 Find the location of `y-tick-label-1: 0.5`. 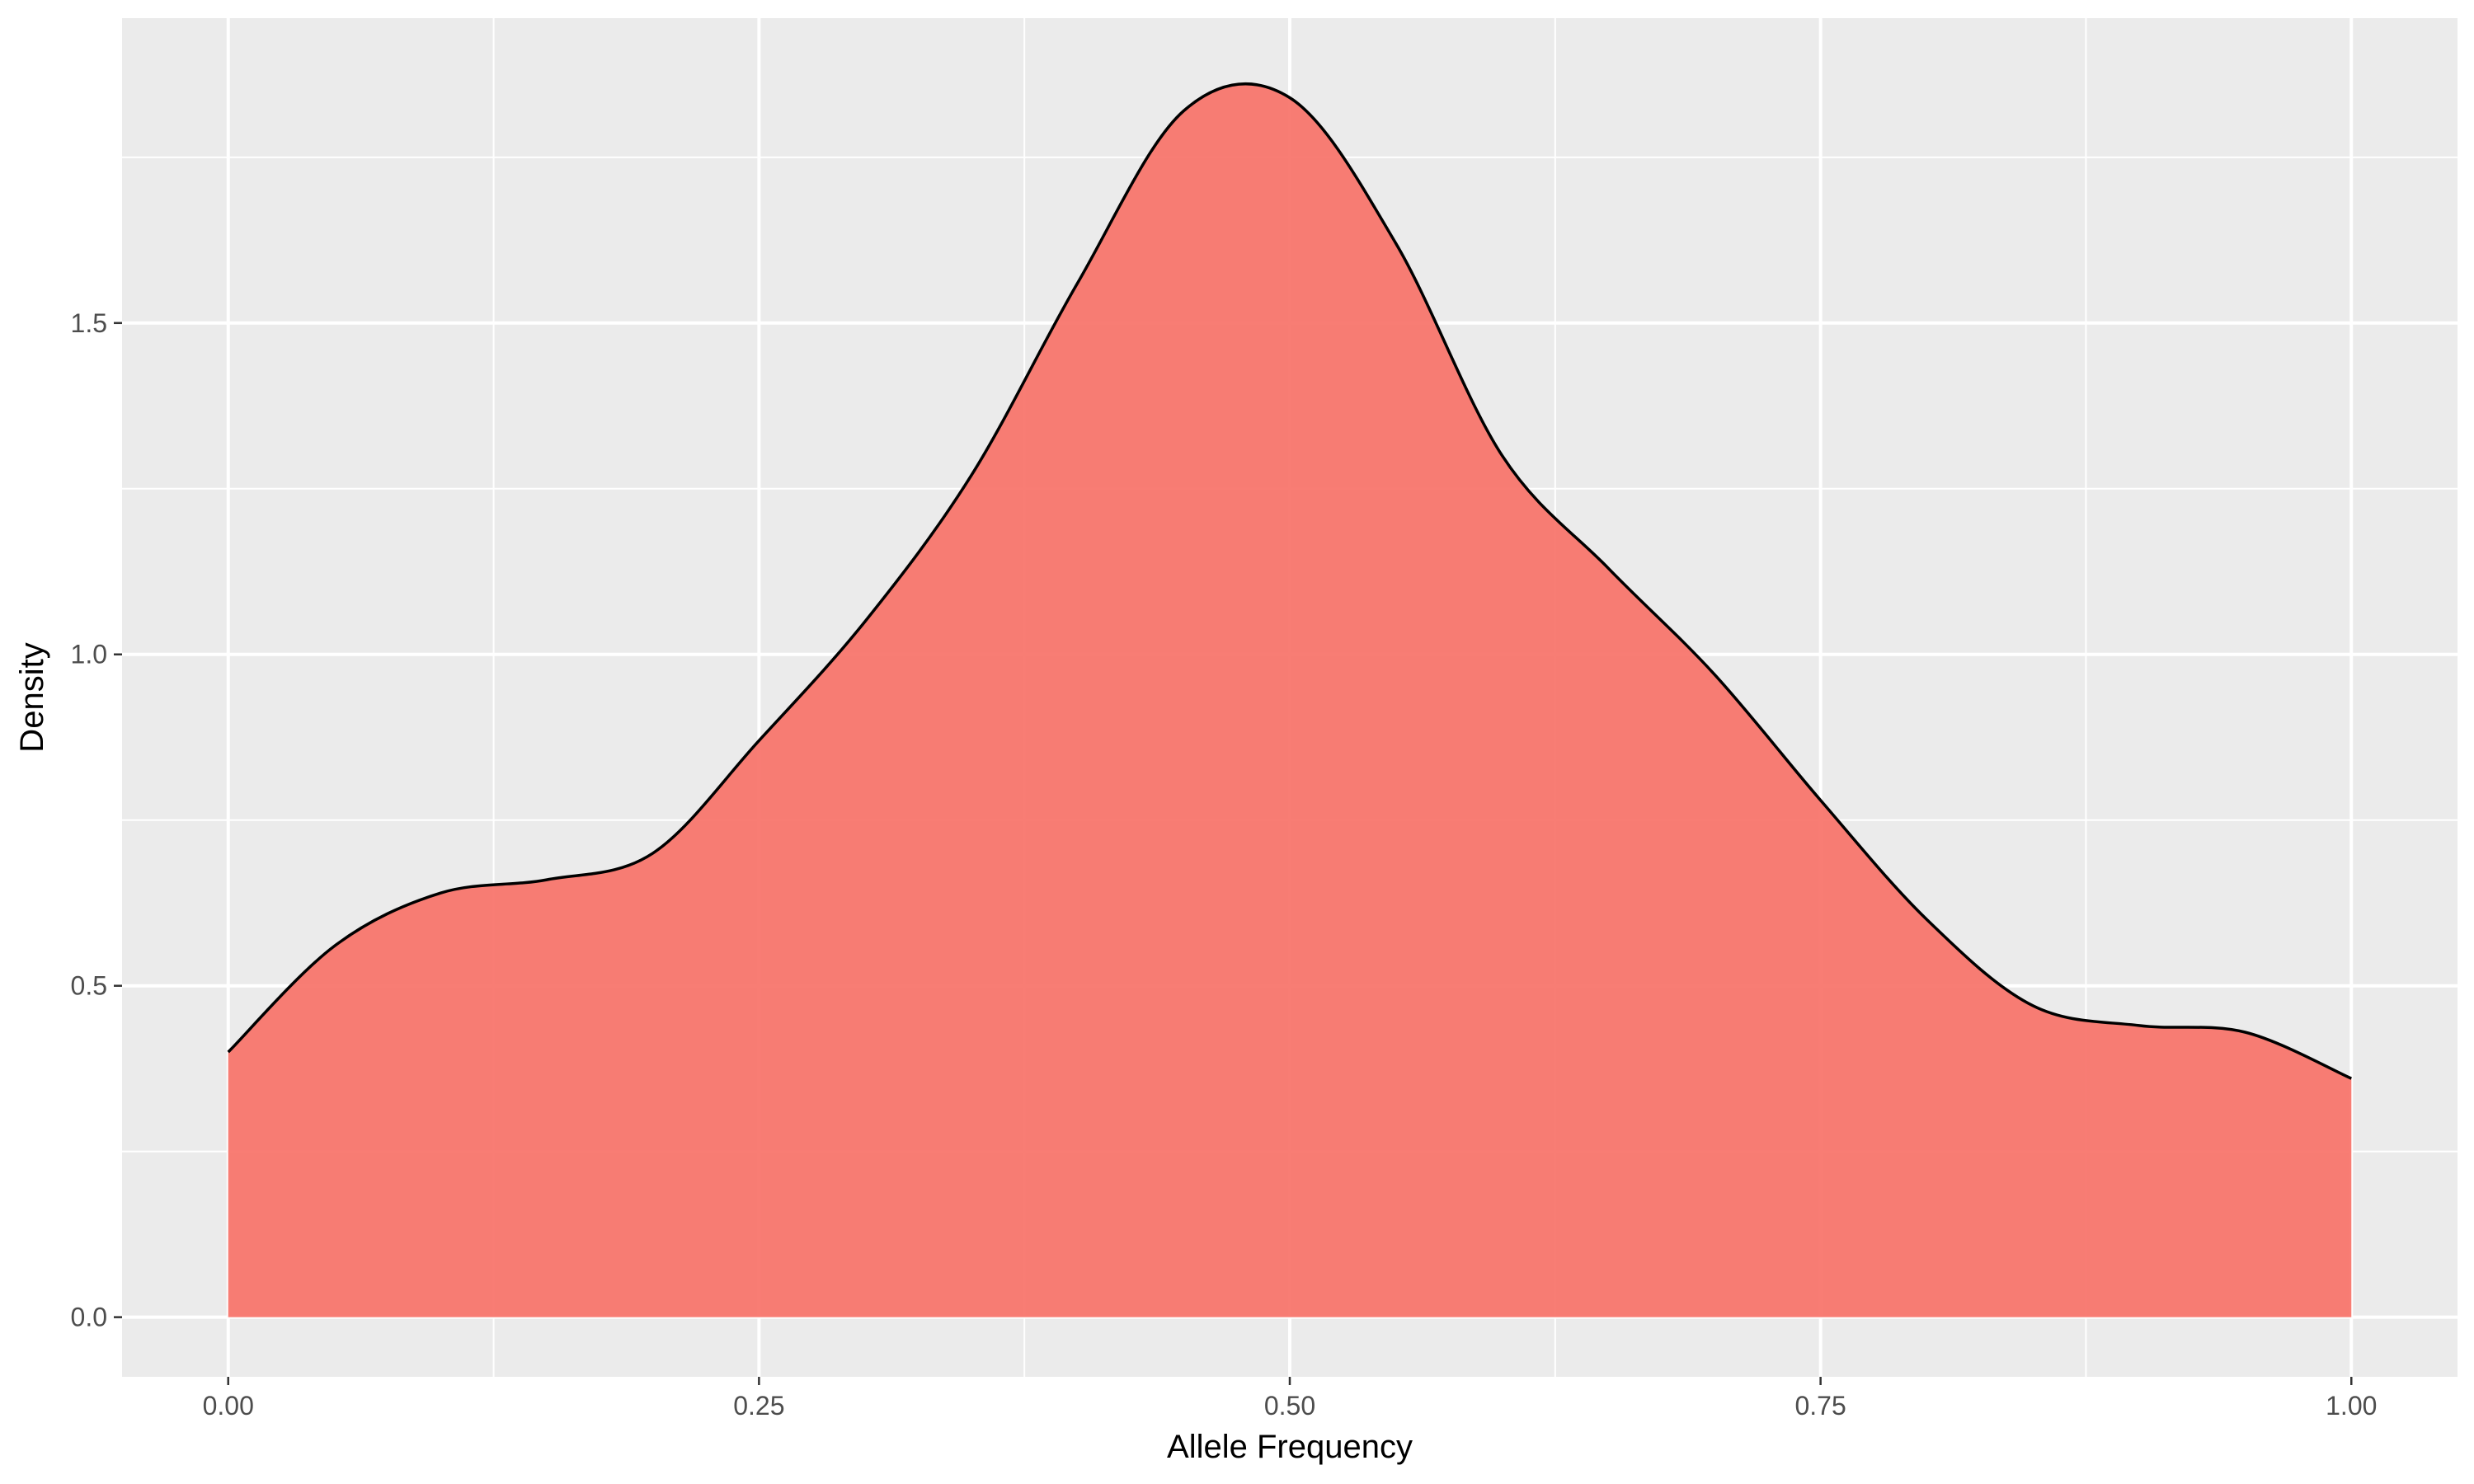

y-tick-label-1: 0.5 is located at coordinates (89, 986).